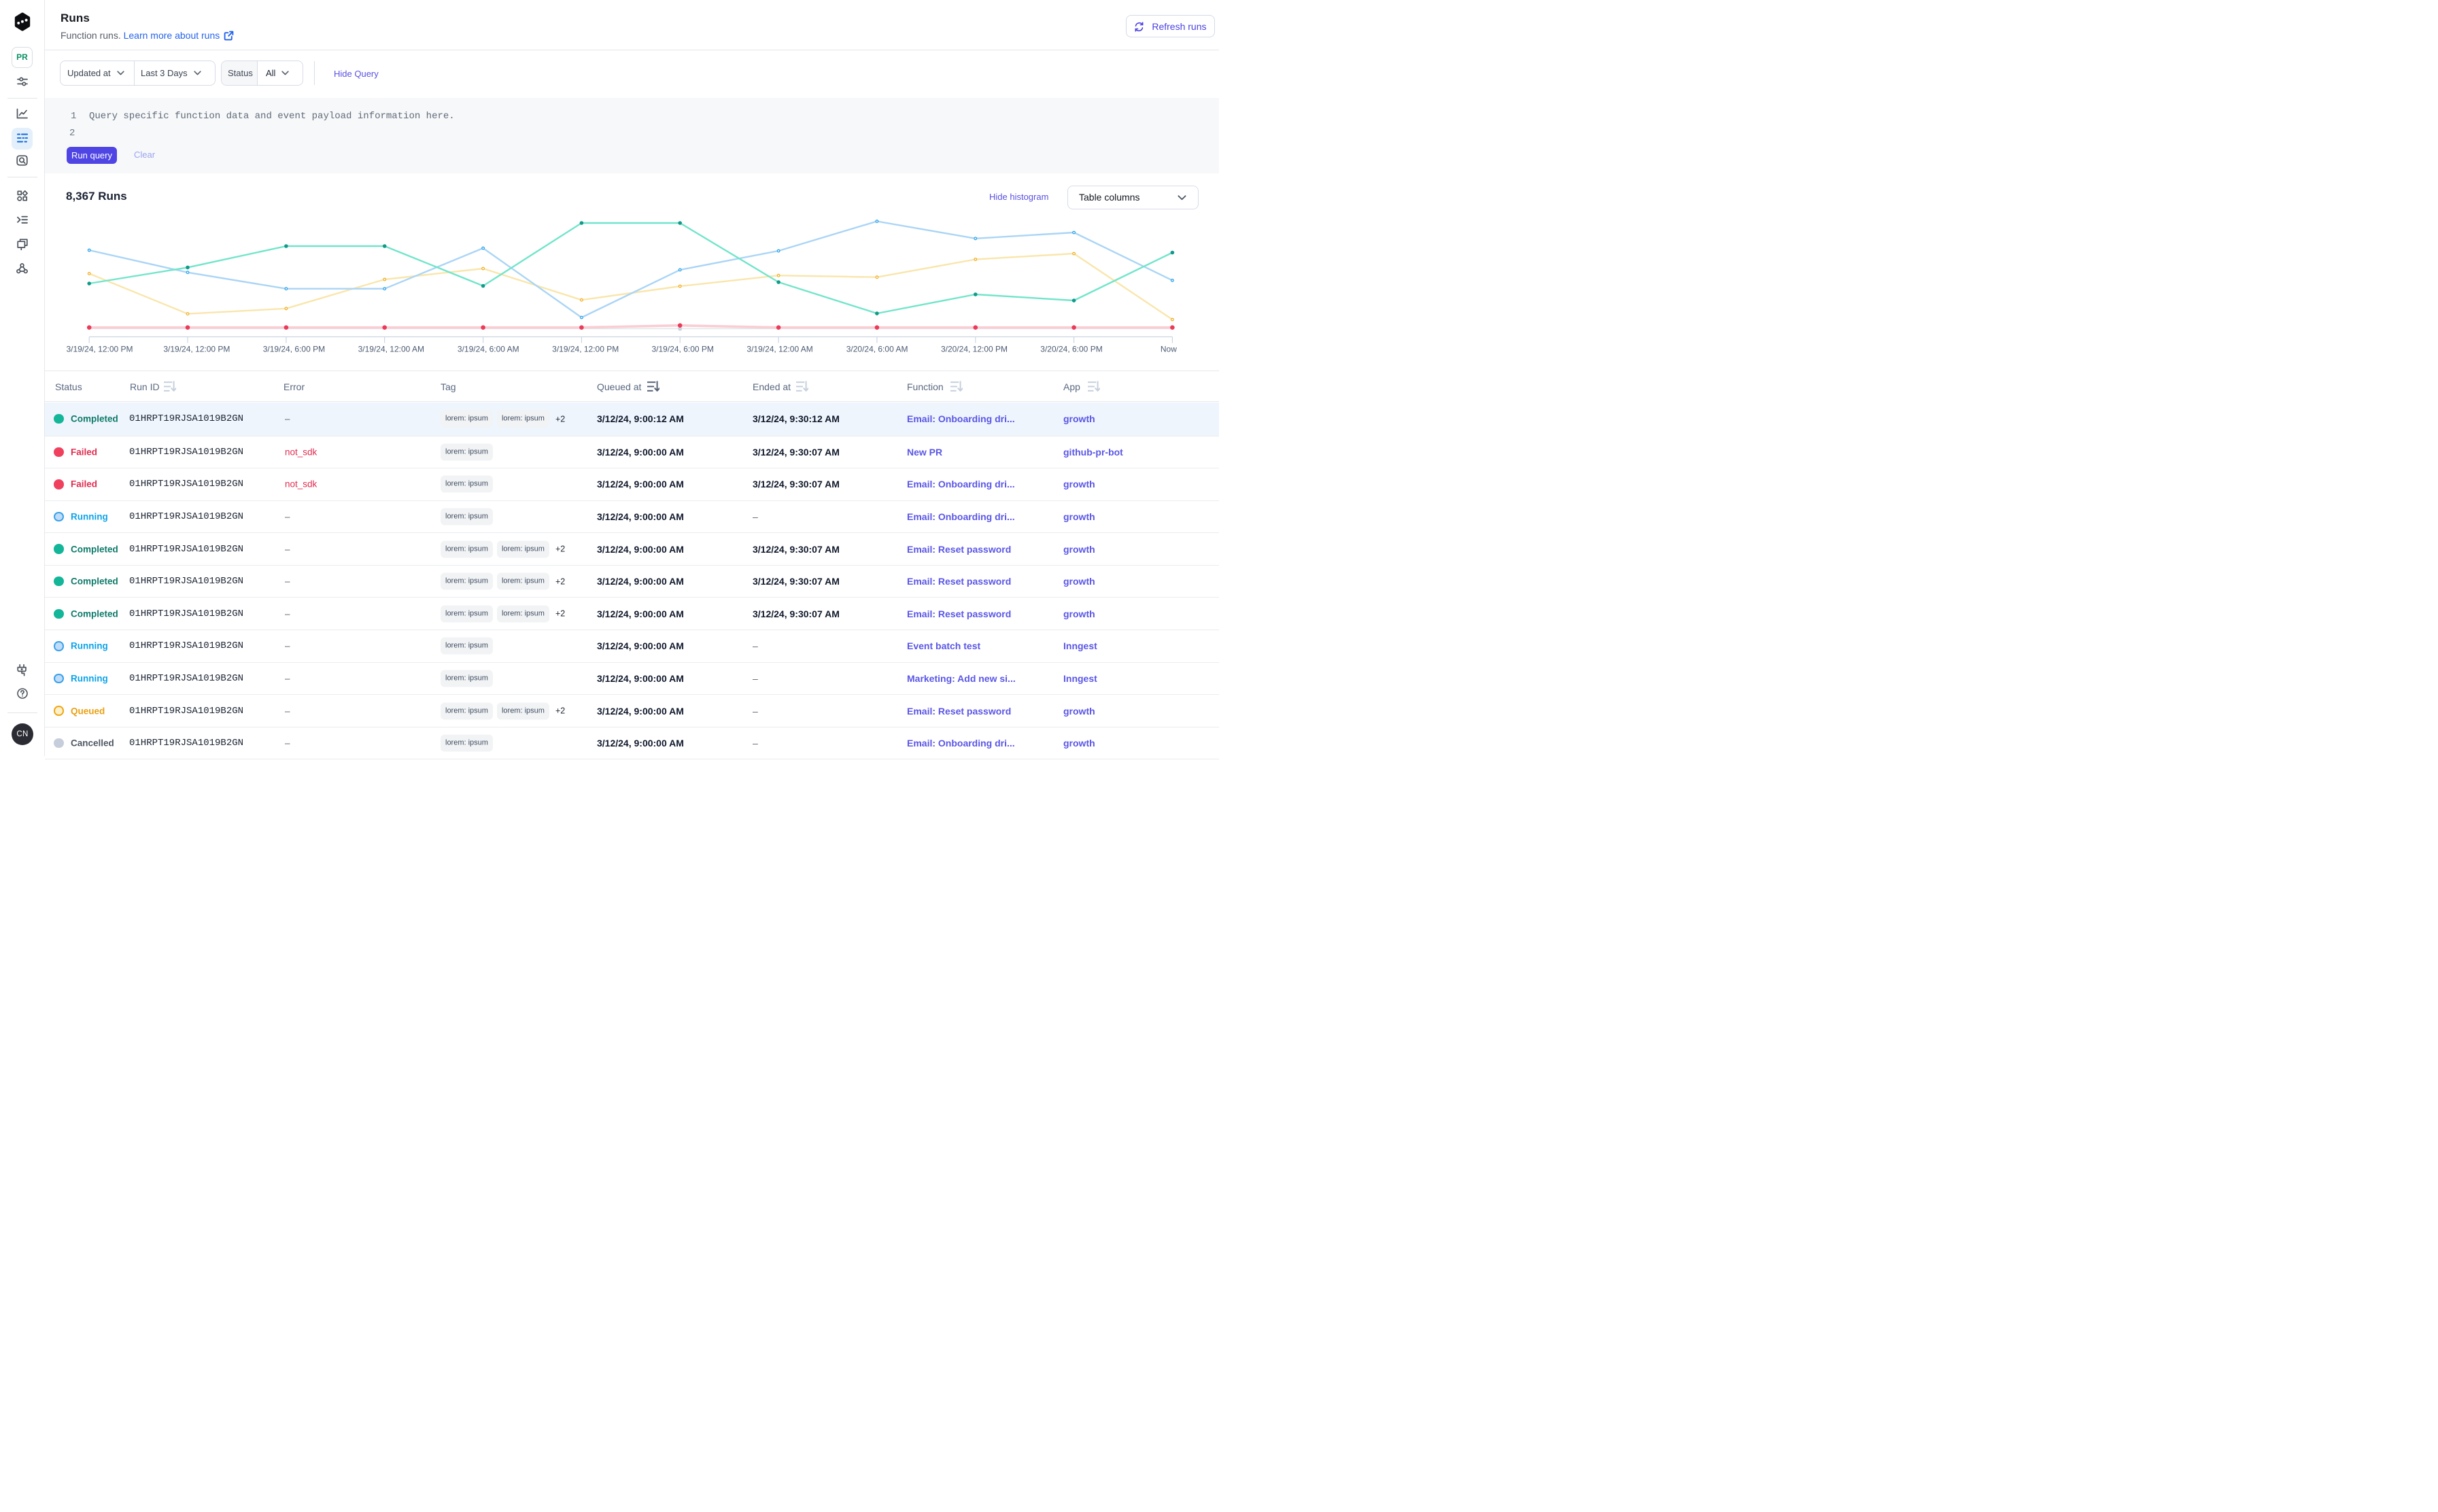 This screenshot has height=1512, width=2438. Describe the element at coordinates (488, 349) in the screenshot. I see `svg-text: 3/19/24, 6:00 AM` at that location.